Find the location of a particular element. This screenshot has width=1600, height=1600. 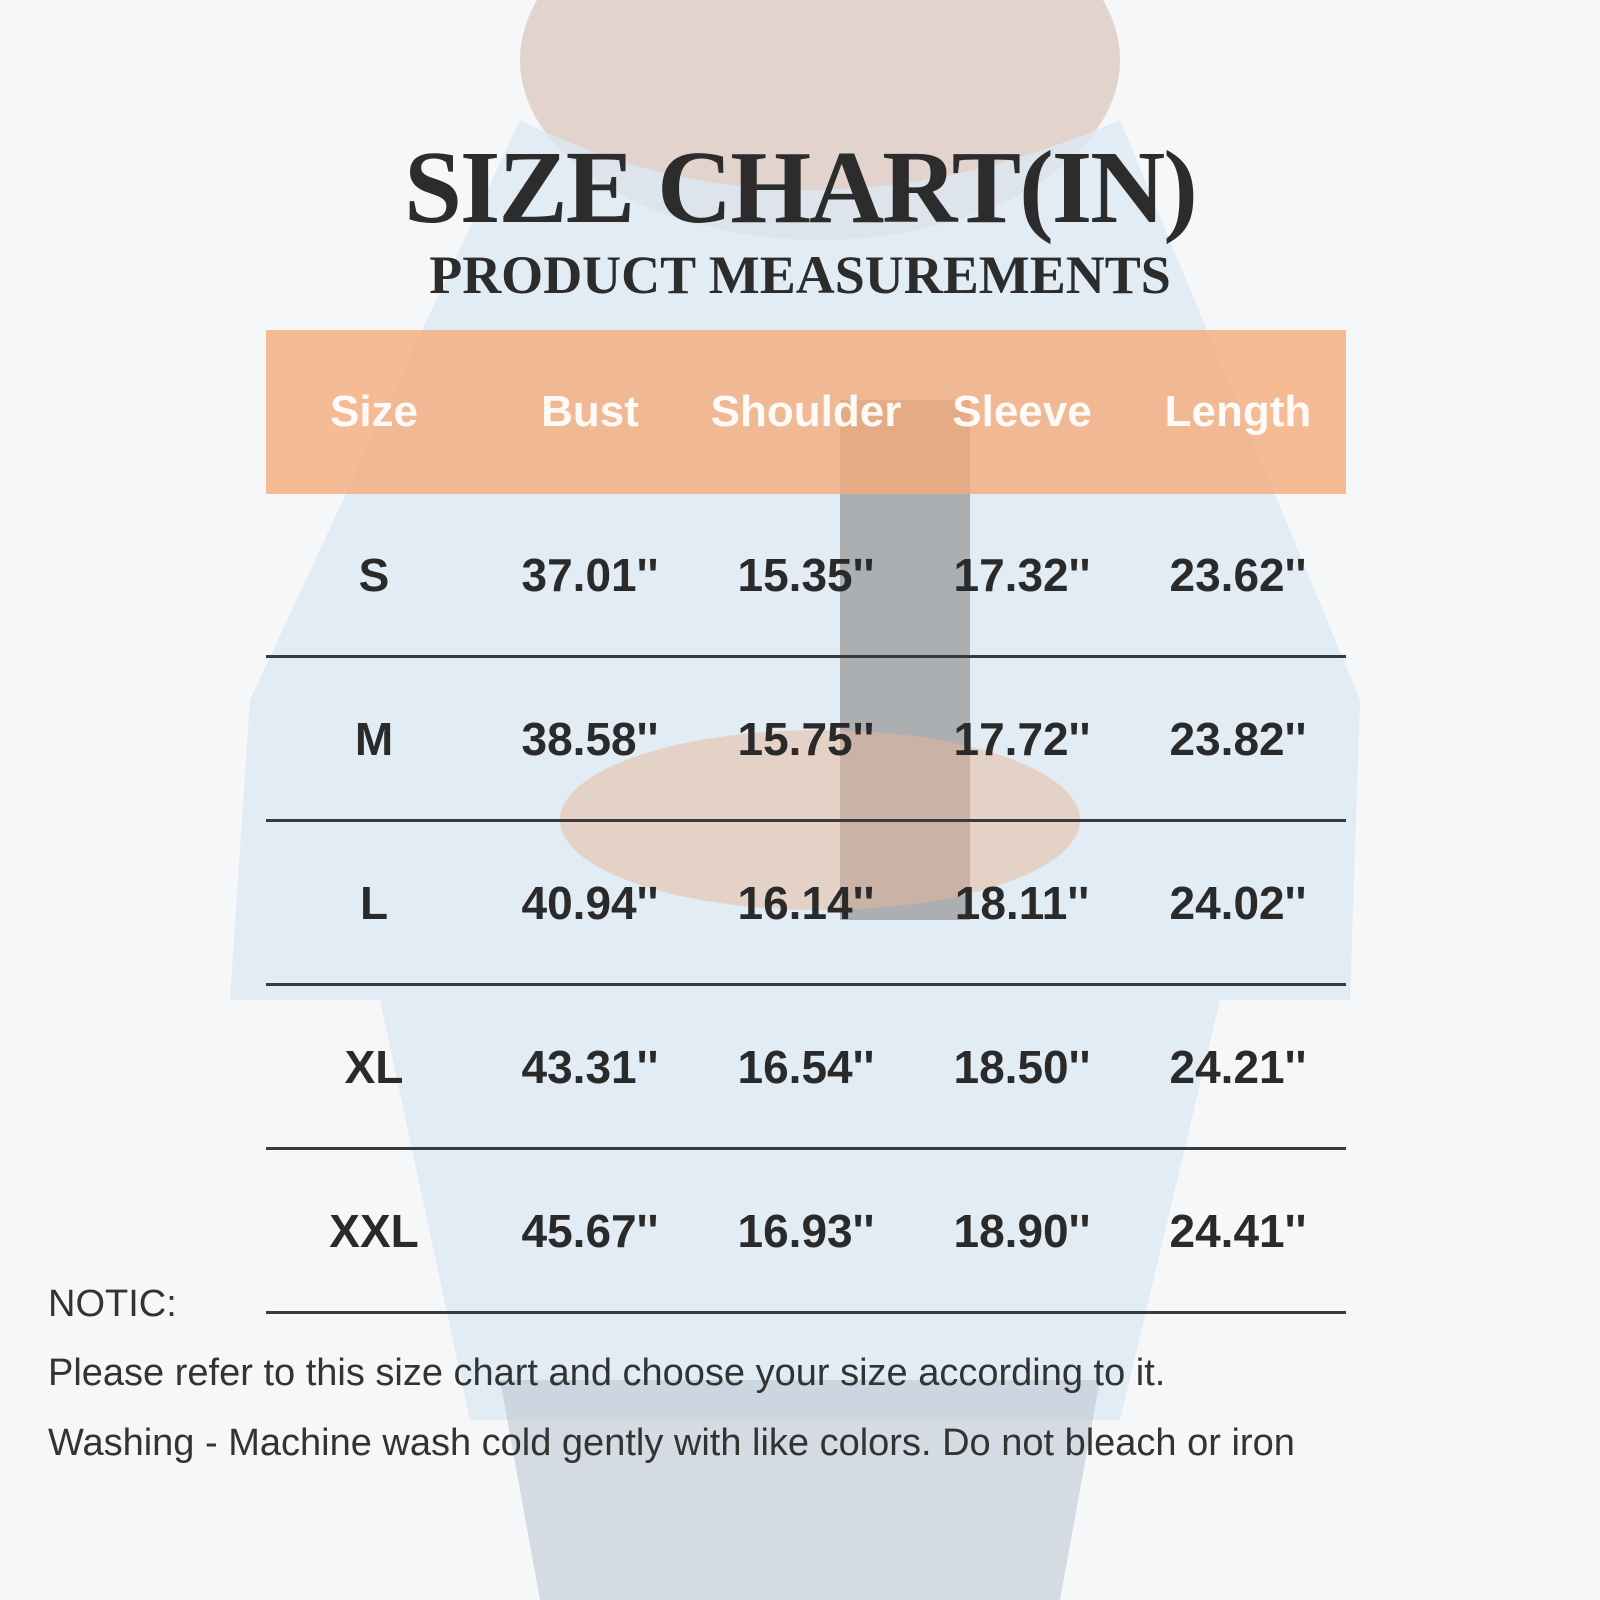

column-header: Length is located at coordinates (1238, 411).